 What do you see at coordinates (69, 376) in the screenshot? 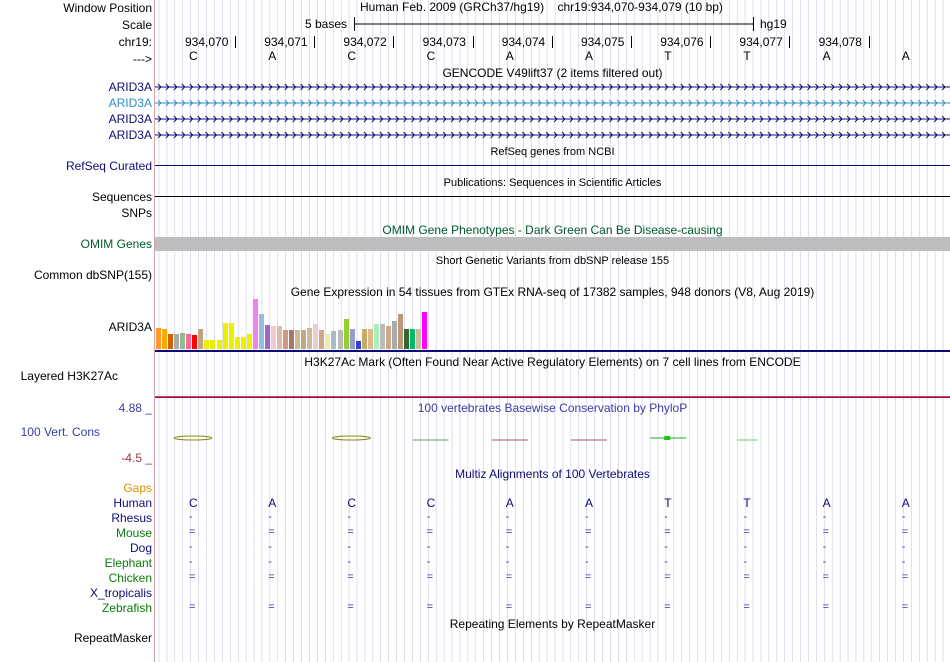
I see `h3k27ac-track-label: Layered H3K27Ac` at bounding box center [69, 376].